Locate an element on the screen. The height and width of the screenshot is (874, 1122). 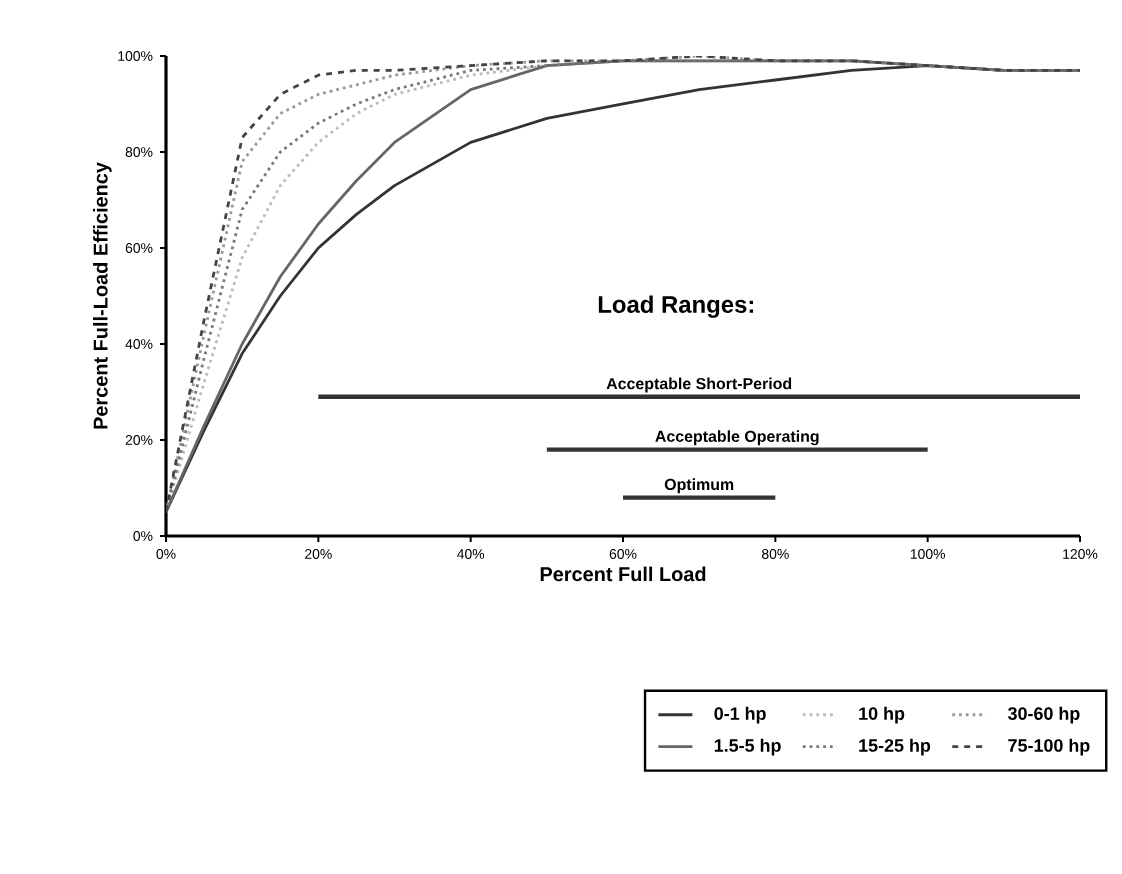
legend-label: 30-60 hp is located at coordinates (1043, 715).